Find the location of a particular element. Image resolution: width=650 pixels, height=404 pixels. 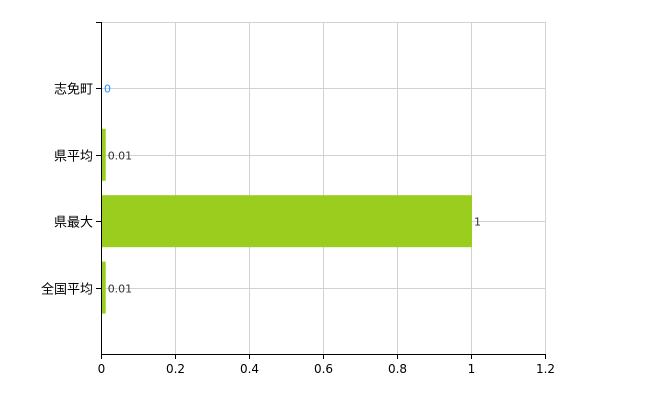

x-tick-label: 1.2 is located at coordinates (545, 369).